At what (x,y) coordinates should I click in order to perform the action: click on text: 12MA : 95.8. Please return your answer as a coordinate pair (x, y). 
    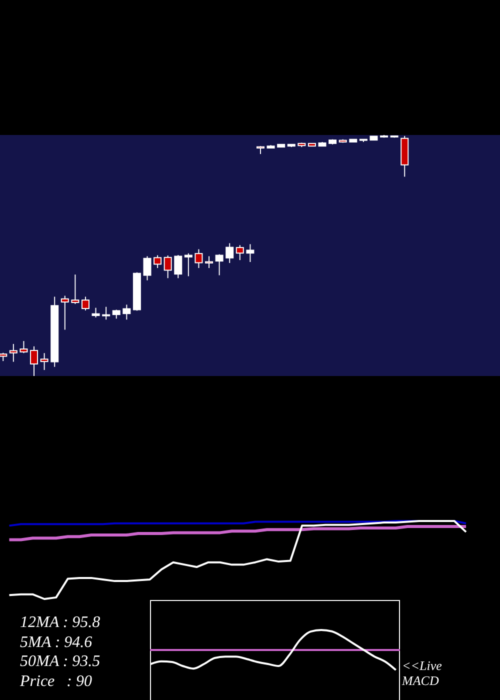
    Looking at the image, I should click on (61, 622).